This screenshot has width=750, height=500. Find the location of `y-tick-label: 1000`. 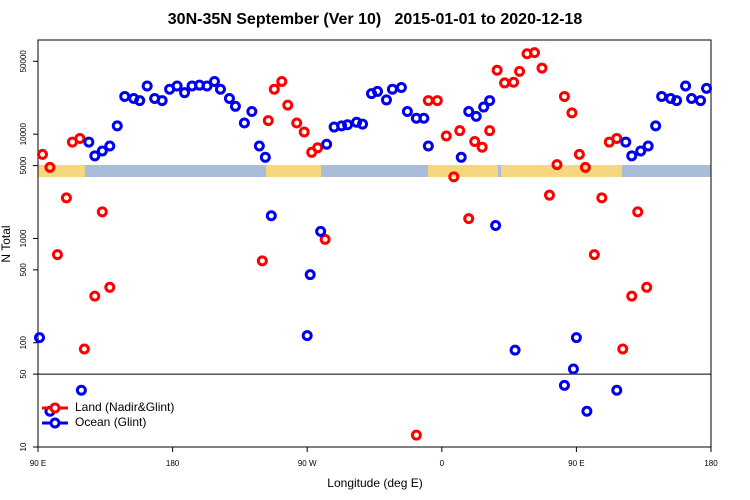

y-tick-label: 1000 is located at coordinates (23, 238).